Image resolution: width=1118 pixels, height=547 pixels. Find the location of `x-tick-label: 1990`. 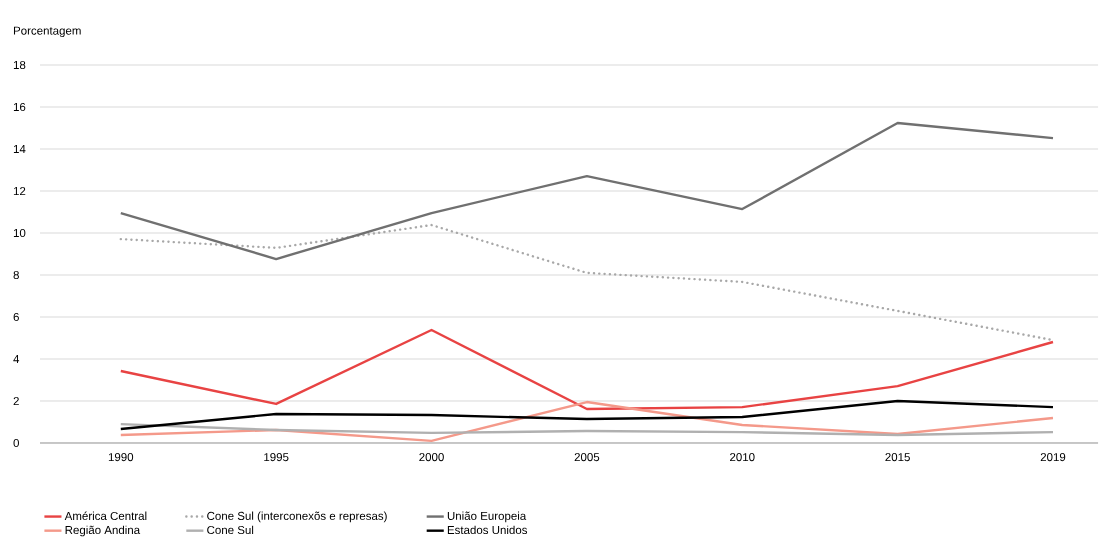

x-tick-label: 1990 is located at coordinates (121, 457).